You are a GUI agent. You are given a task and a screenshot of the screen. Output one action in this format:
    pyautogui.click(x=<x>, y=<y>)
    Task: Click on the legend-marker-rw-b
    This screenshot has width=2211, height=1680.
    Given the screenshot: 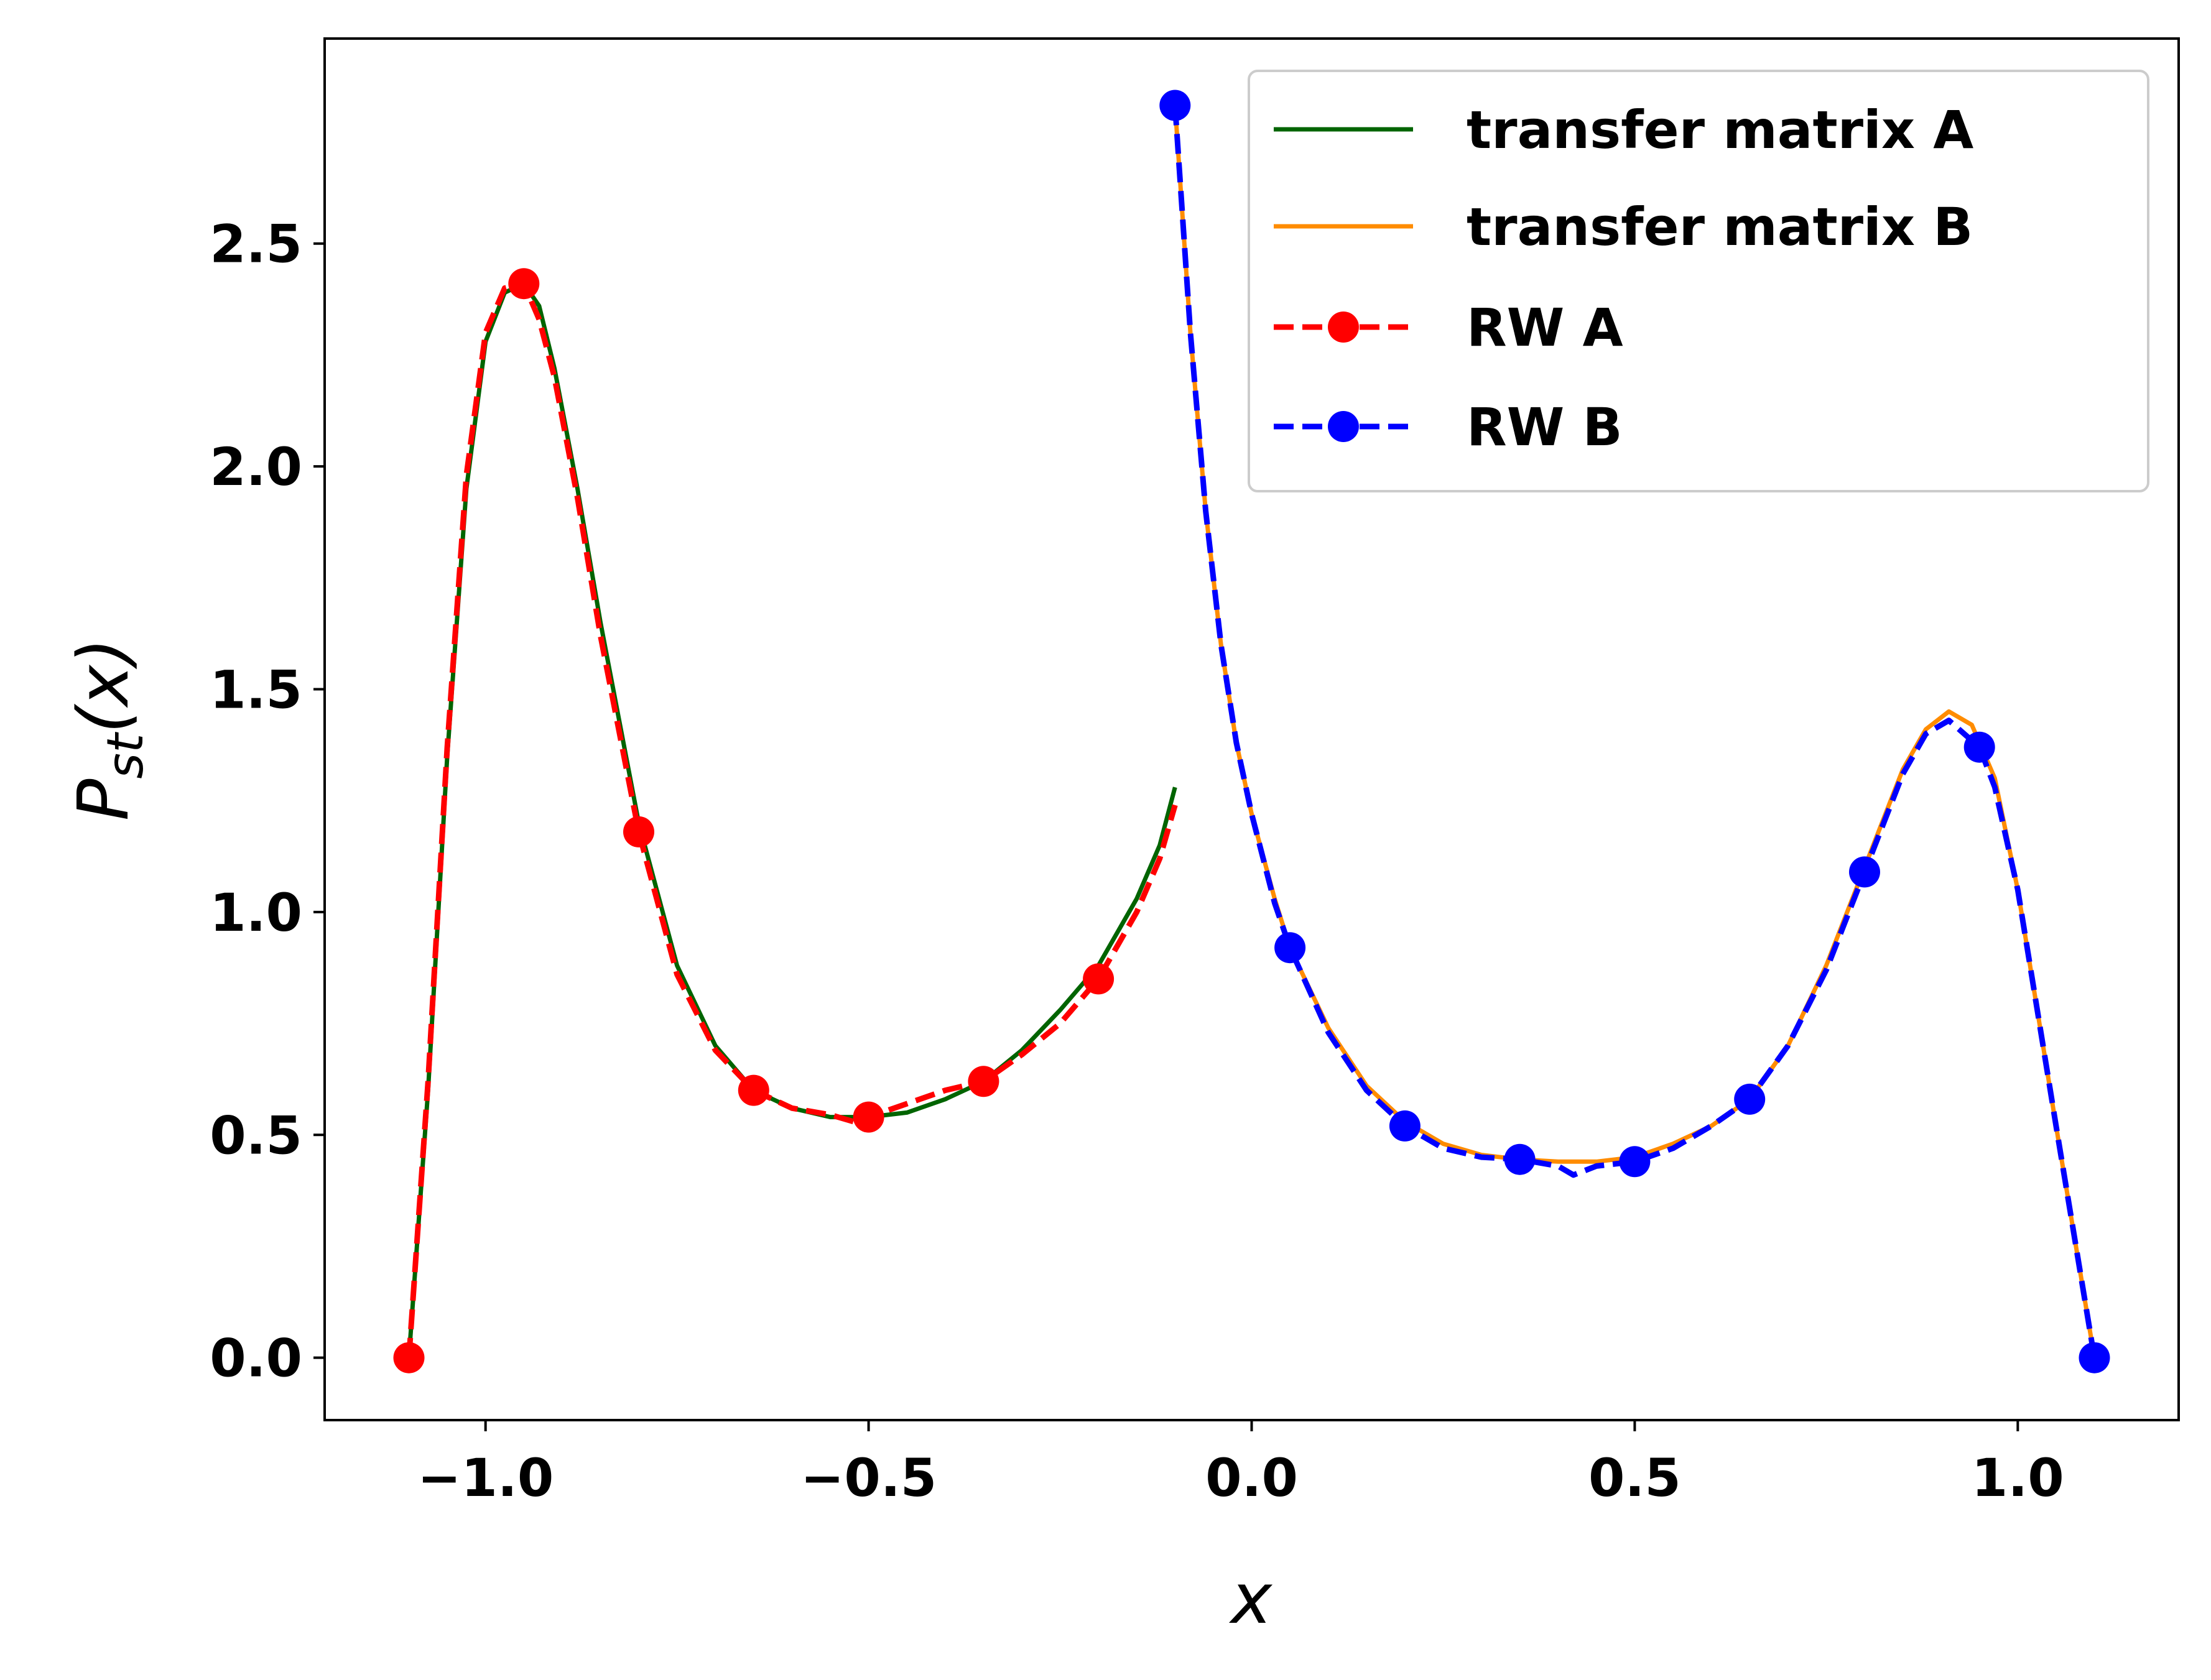 What is the action you would take?
    pyautogui.click(x=1343, y=426)
    